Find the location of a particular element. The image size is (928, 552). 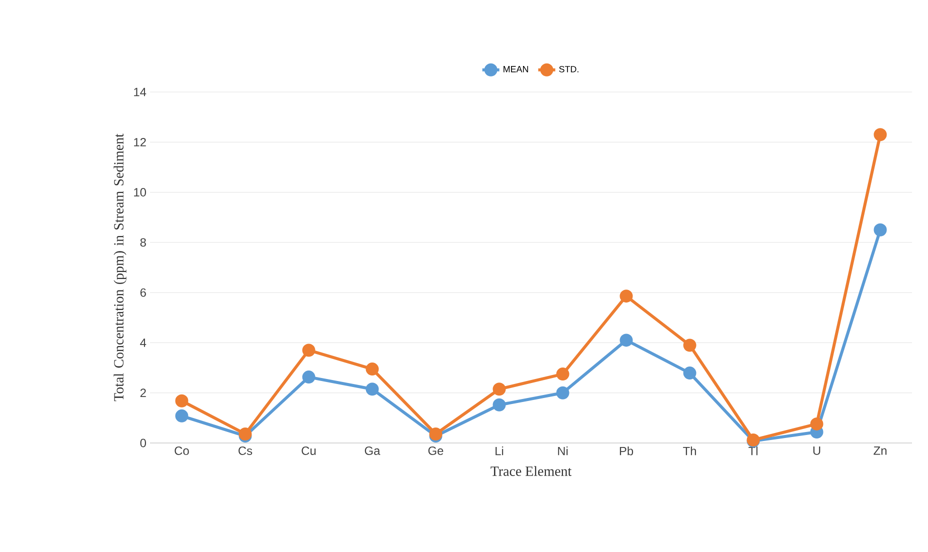

x-tick-label: Cu is located at coordinates (309, 450).